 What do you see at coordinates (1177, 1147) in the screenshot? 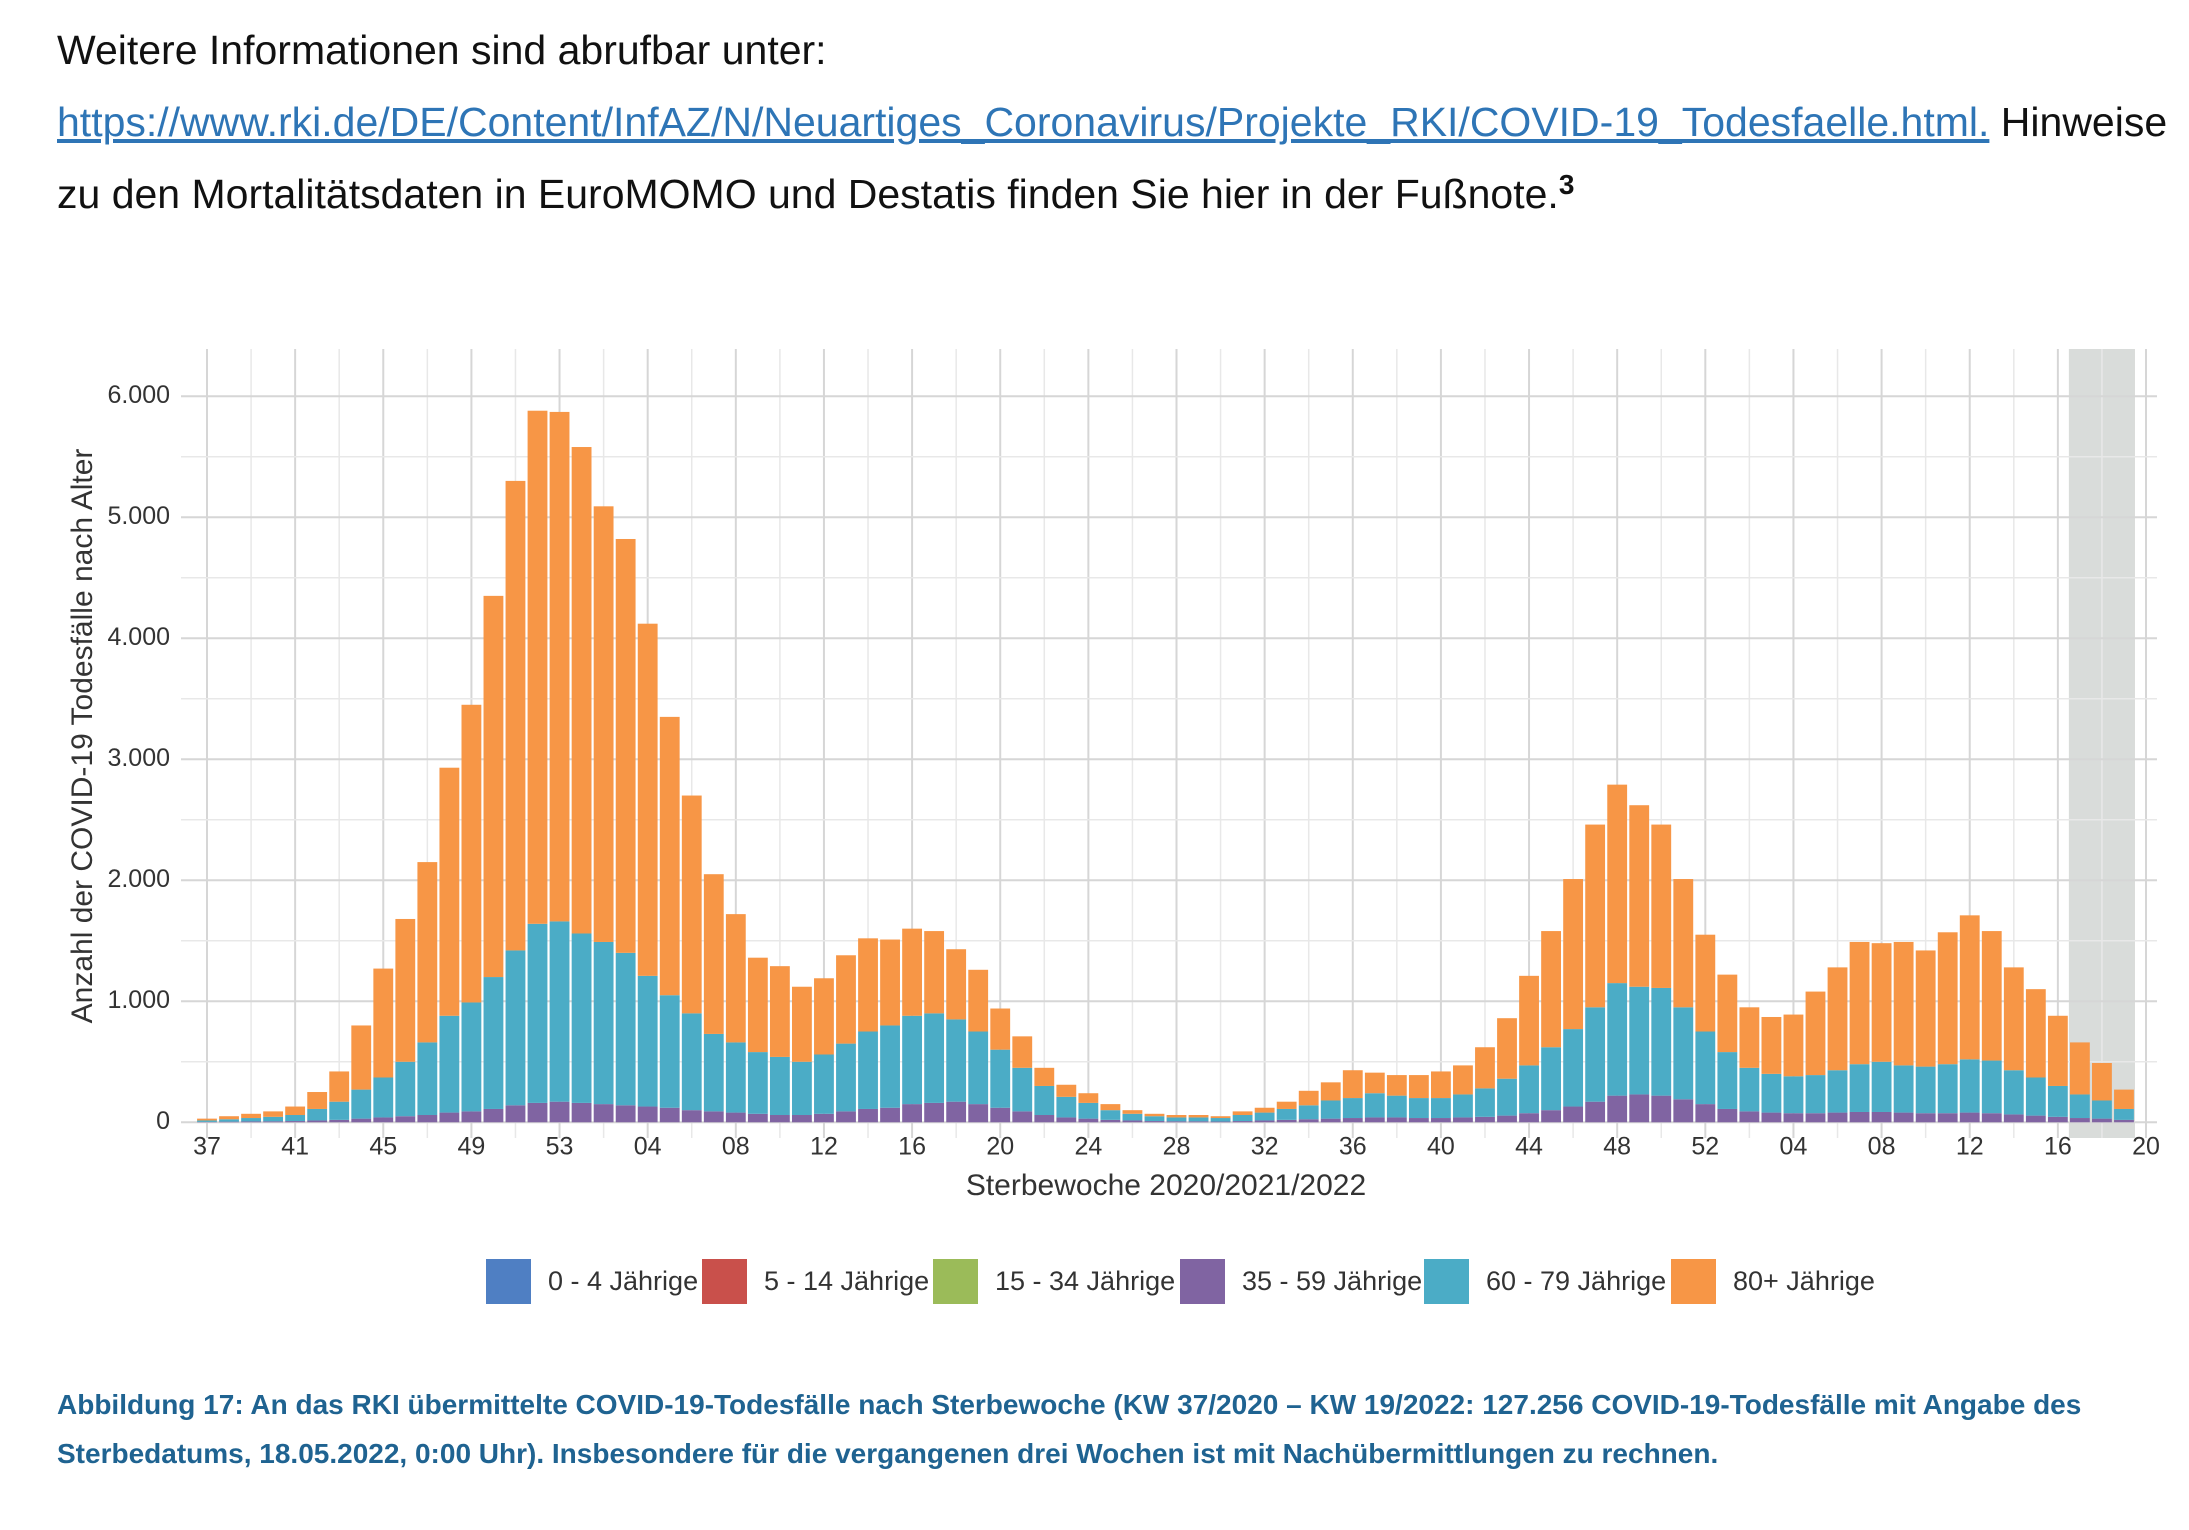
I see `x-tick-label: 28` at bounding box center [1177, 1147].